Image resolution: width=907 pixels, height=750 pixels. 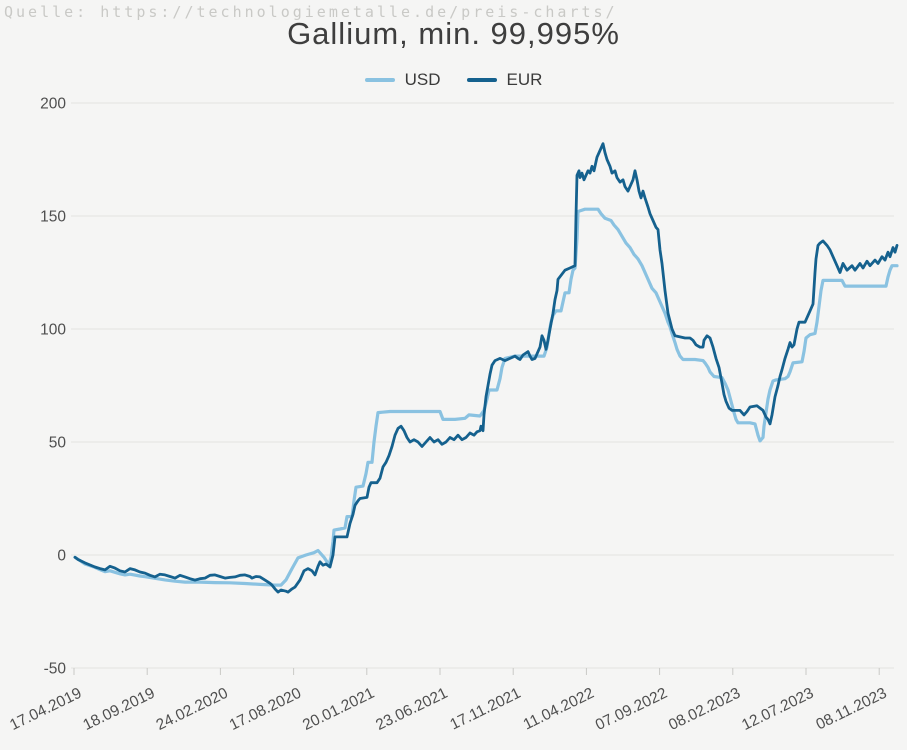 What do you see at coordinates (524, 79) in the screenshot?
I see `legend-label-eur: EUR` at bounding box center [524, 79].